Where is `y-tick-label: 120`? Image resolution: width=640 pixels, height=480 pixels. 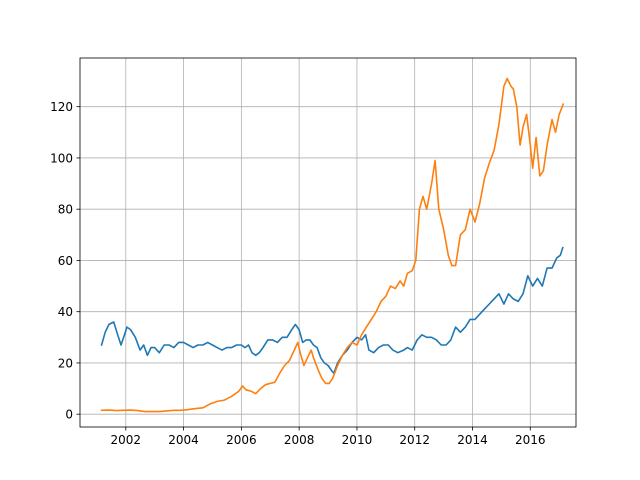 y-tick-label: 120 is located at coordinates (61, 107).